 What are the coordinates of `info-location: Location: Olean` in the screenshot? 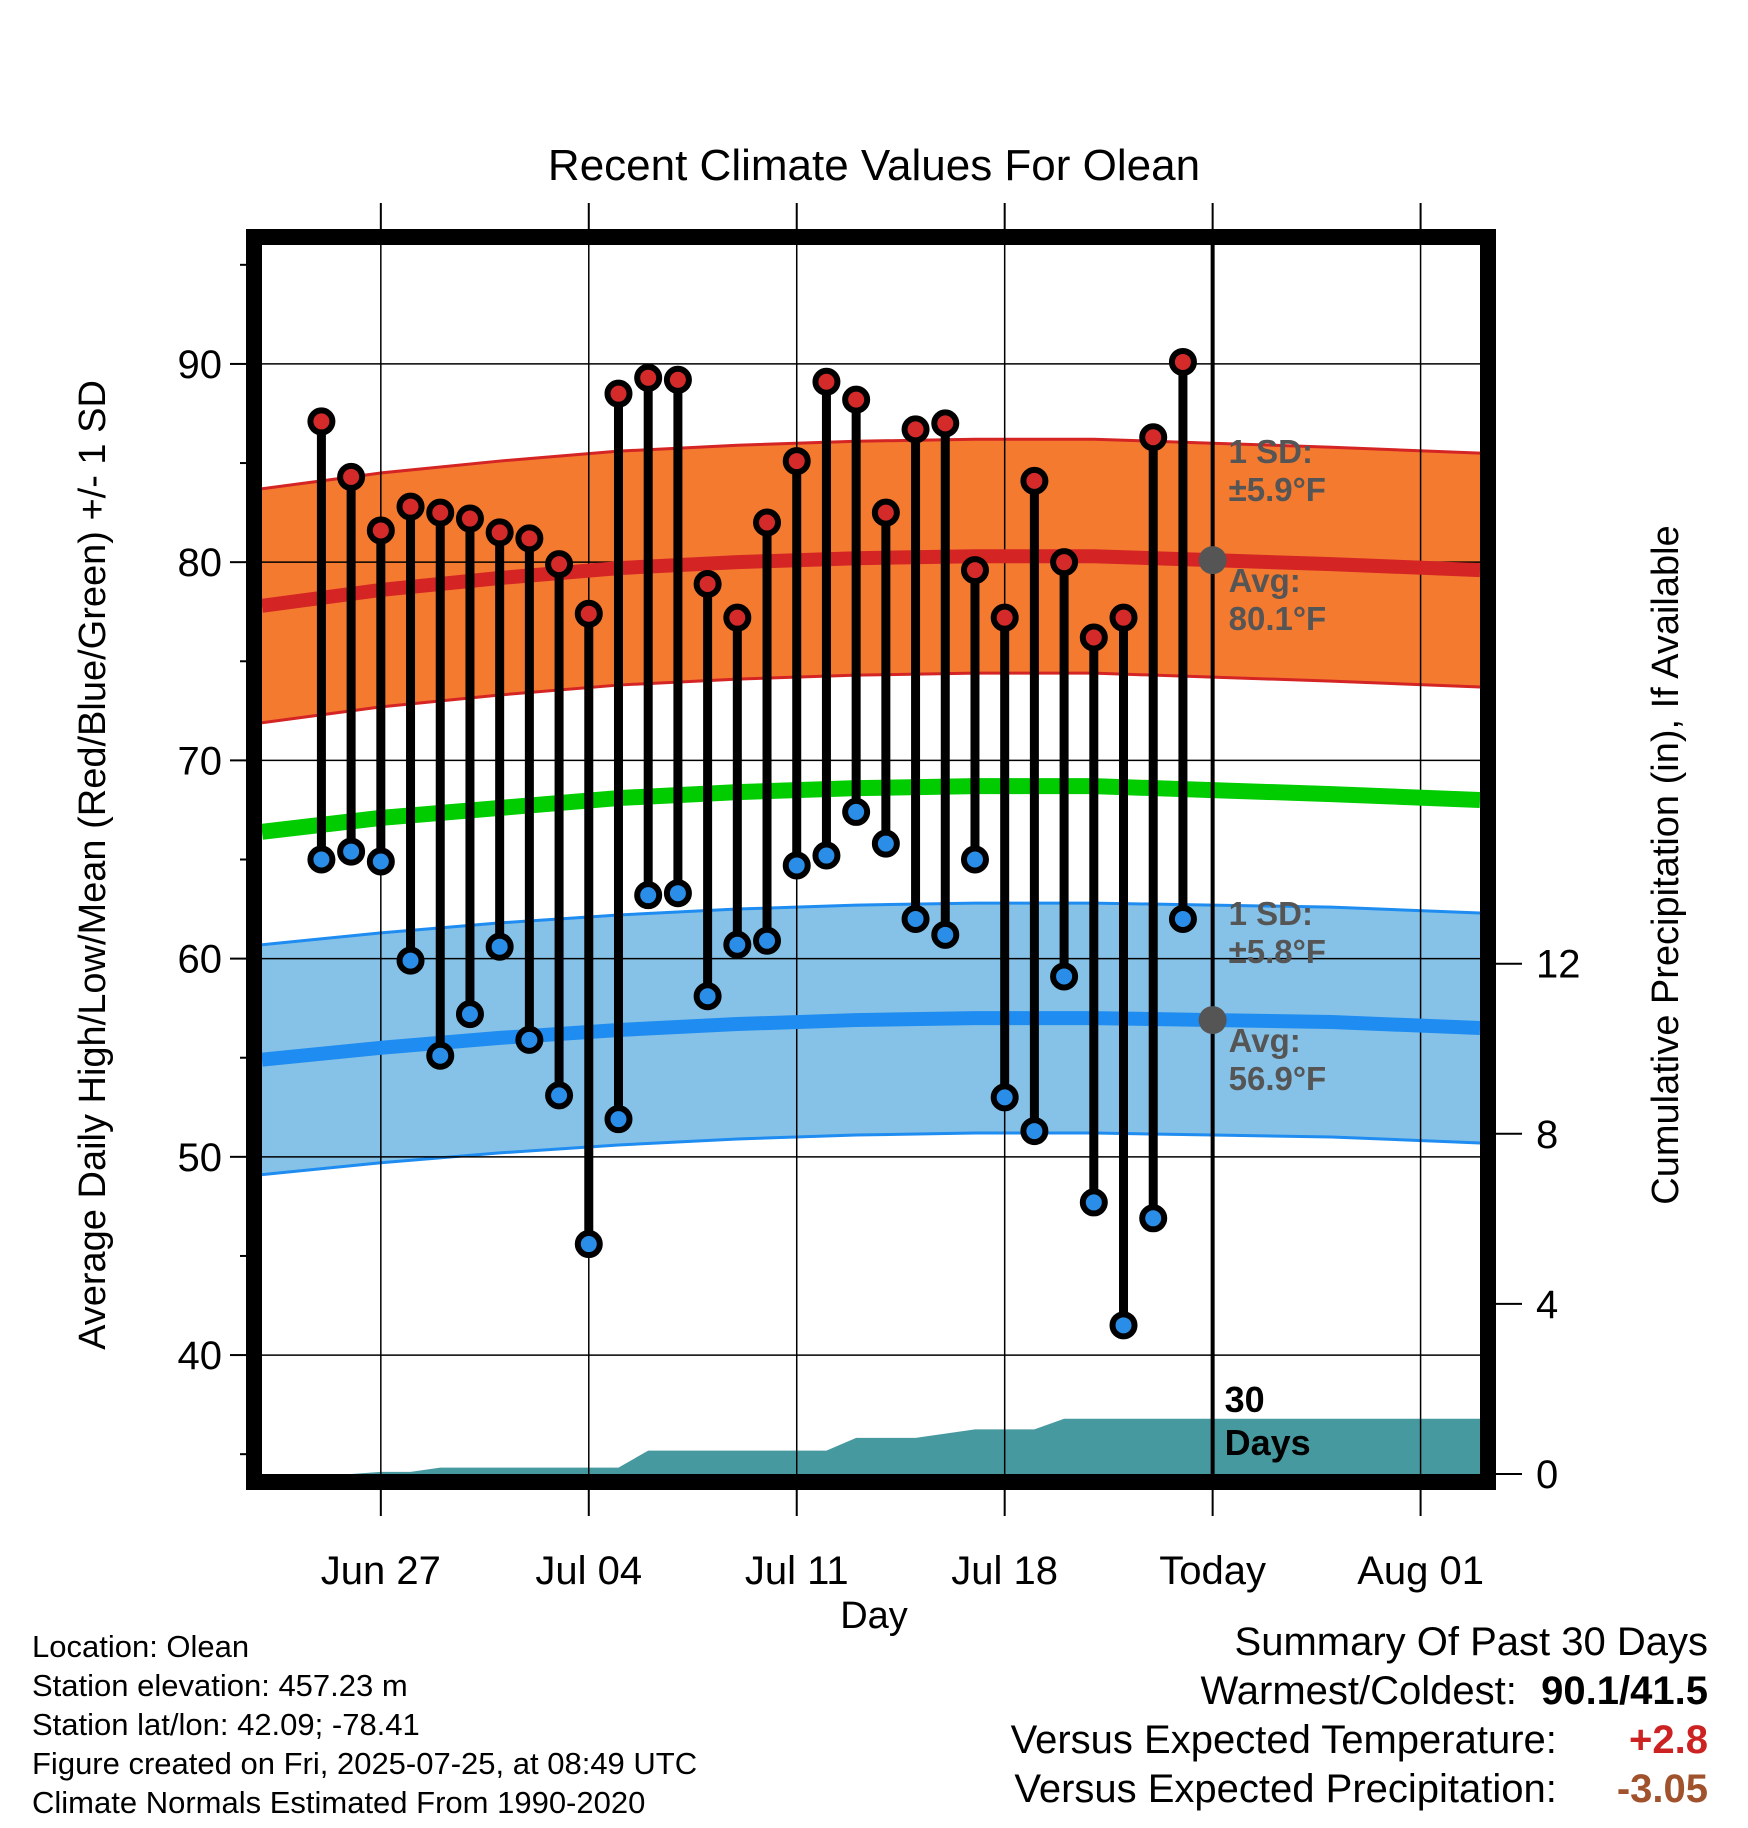 It's located at (141, 1646).